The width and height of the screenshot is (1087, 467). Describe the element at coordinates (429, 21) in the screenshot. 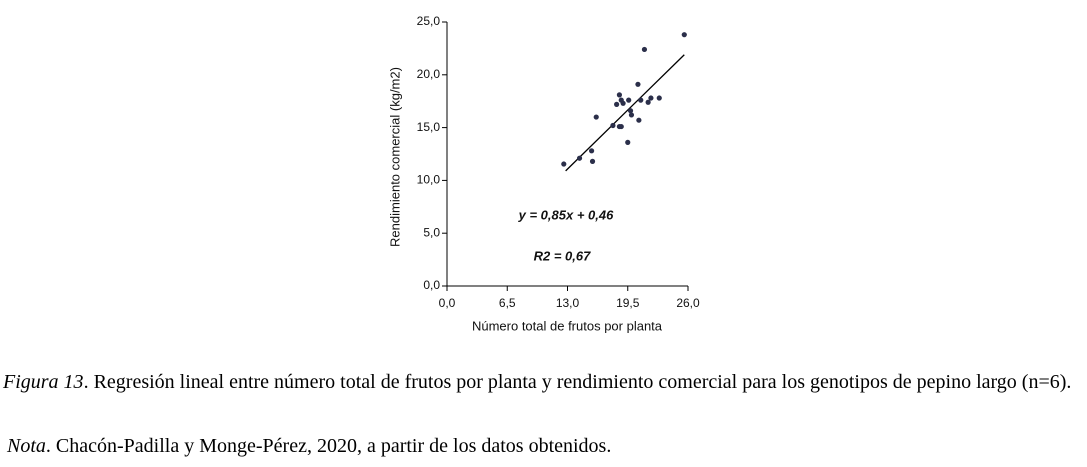

I see `y-tick-label: 25,0` at that location.